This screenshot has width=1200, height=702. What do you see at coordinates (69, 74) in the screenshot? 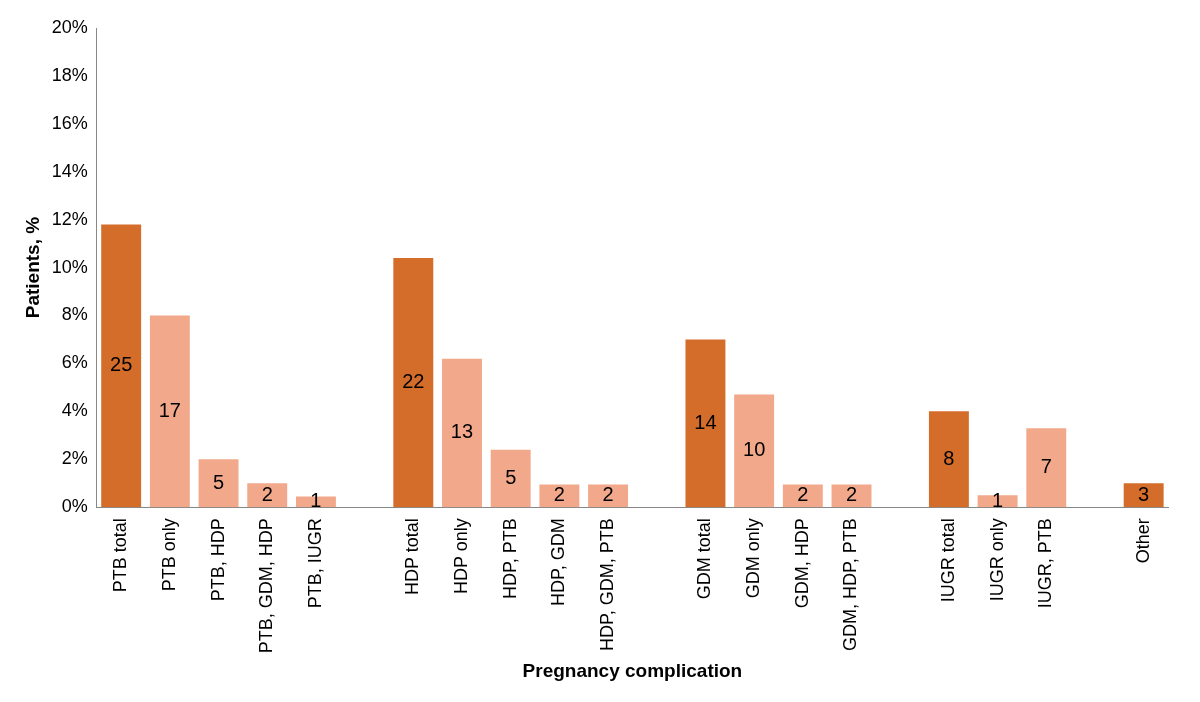
I see `y-tick-label: 18%` at bounding box center [69, 74].